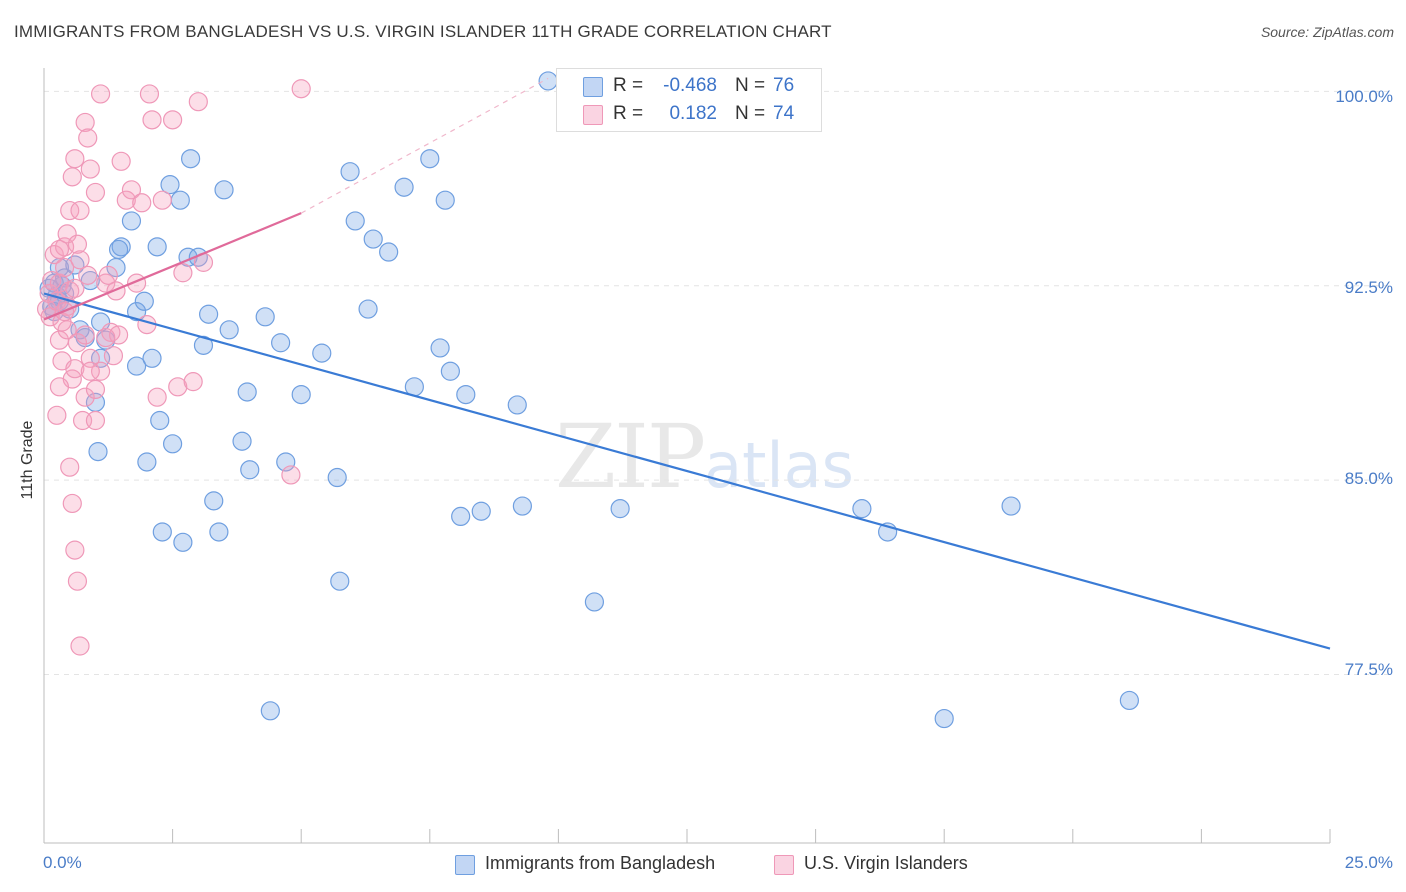 This screenshot has width=1406, height=892. Describe the element at coordinates (693, 113) in the screenshot. I see `r-value: 0.182` at that location.